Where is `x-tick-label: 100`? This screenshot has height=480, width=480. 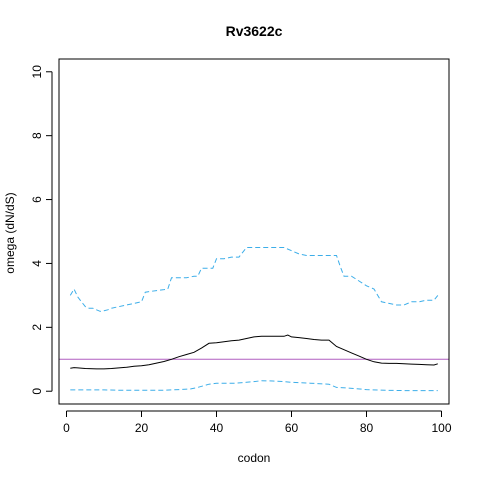 x-tick-label: 100 is located at coordinates (441, 428).